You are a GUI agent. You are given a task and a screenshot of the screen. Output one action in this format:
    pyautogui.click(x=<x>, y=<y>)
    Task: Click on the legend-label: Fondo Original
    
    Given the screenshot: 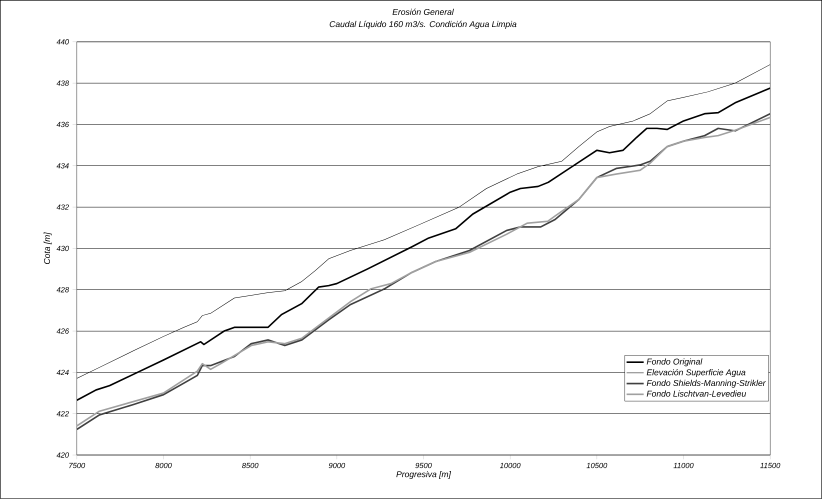 What is the action you would take?
    pyautogui.click(x=674, y=362)
    